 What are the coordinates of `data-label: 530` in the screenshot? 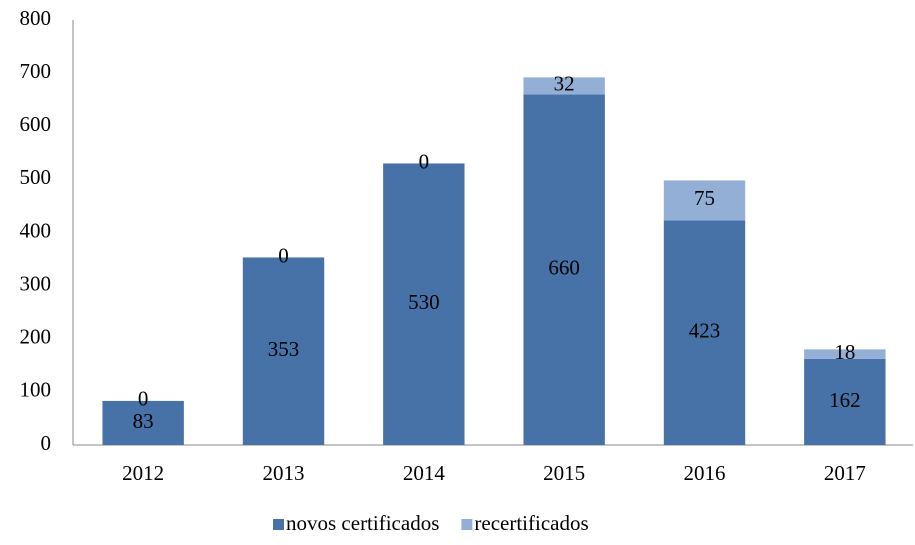 It's located at (424, 302).